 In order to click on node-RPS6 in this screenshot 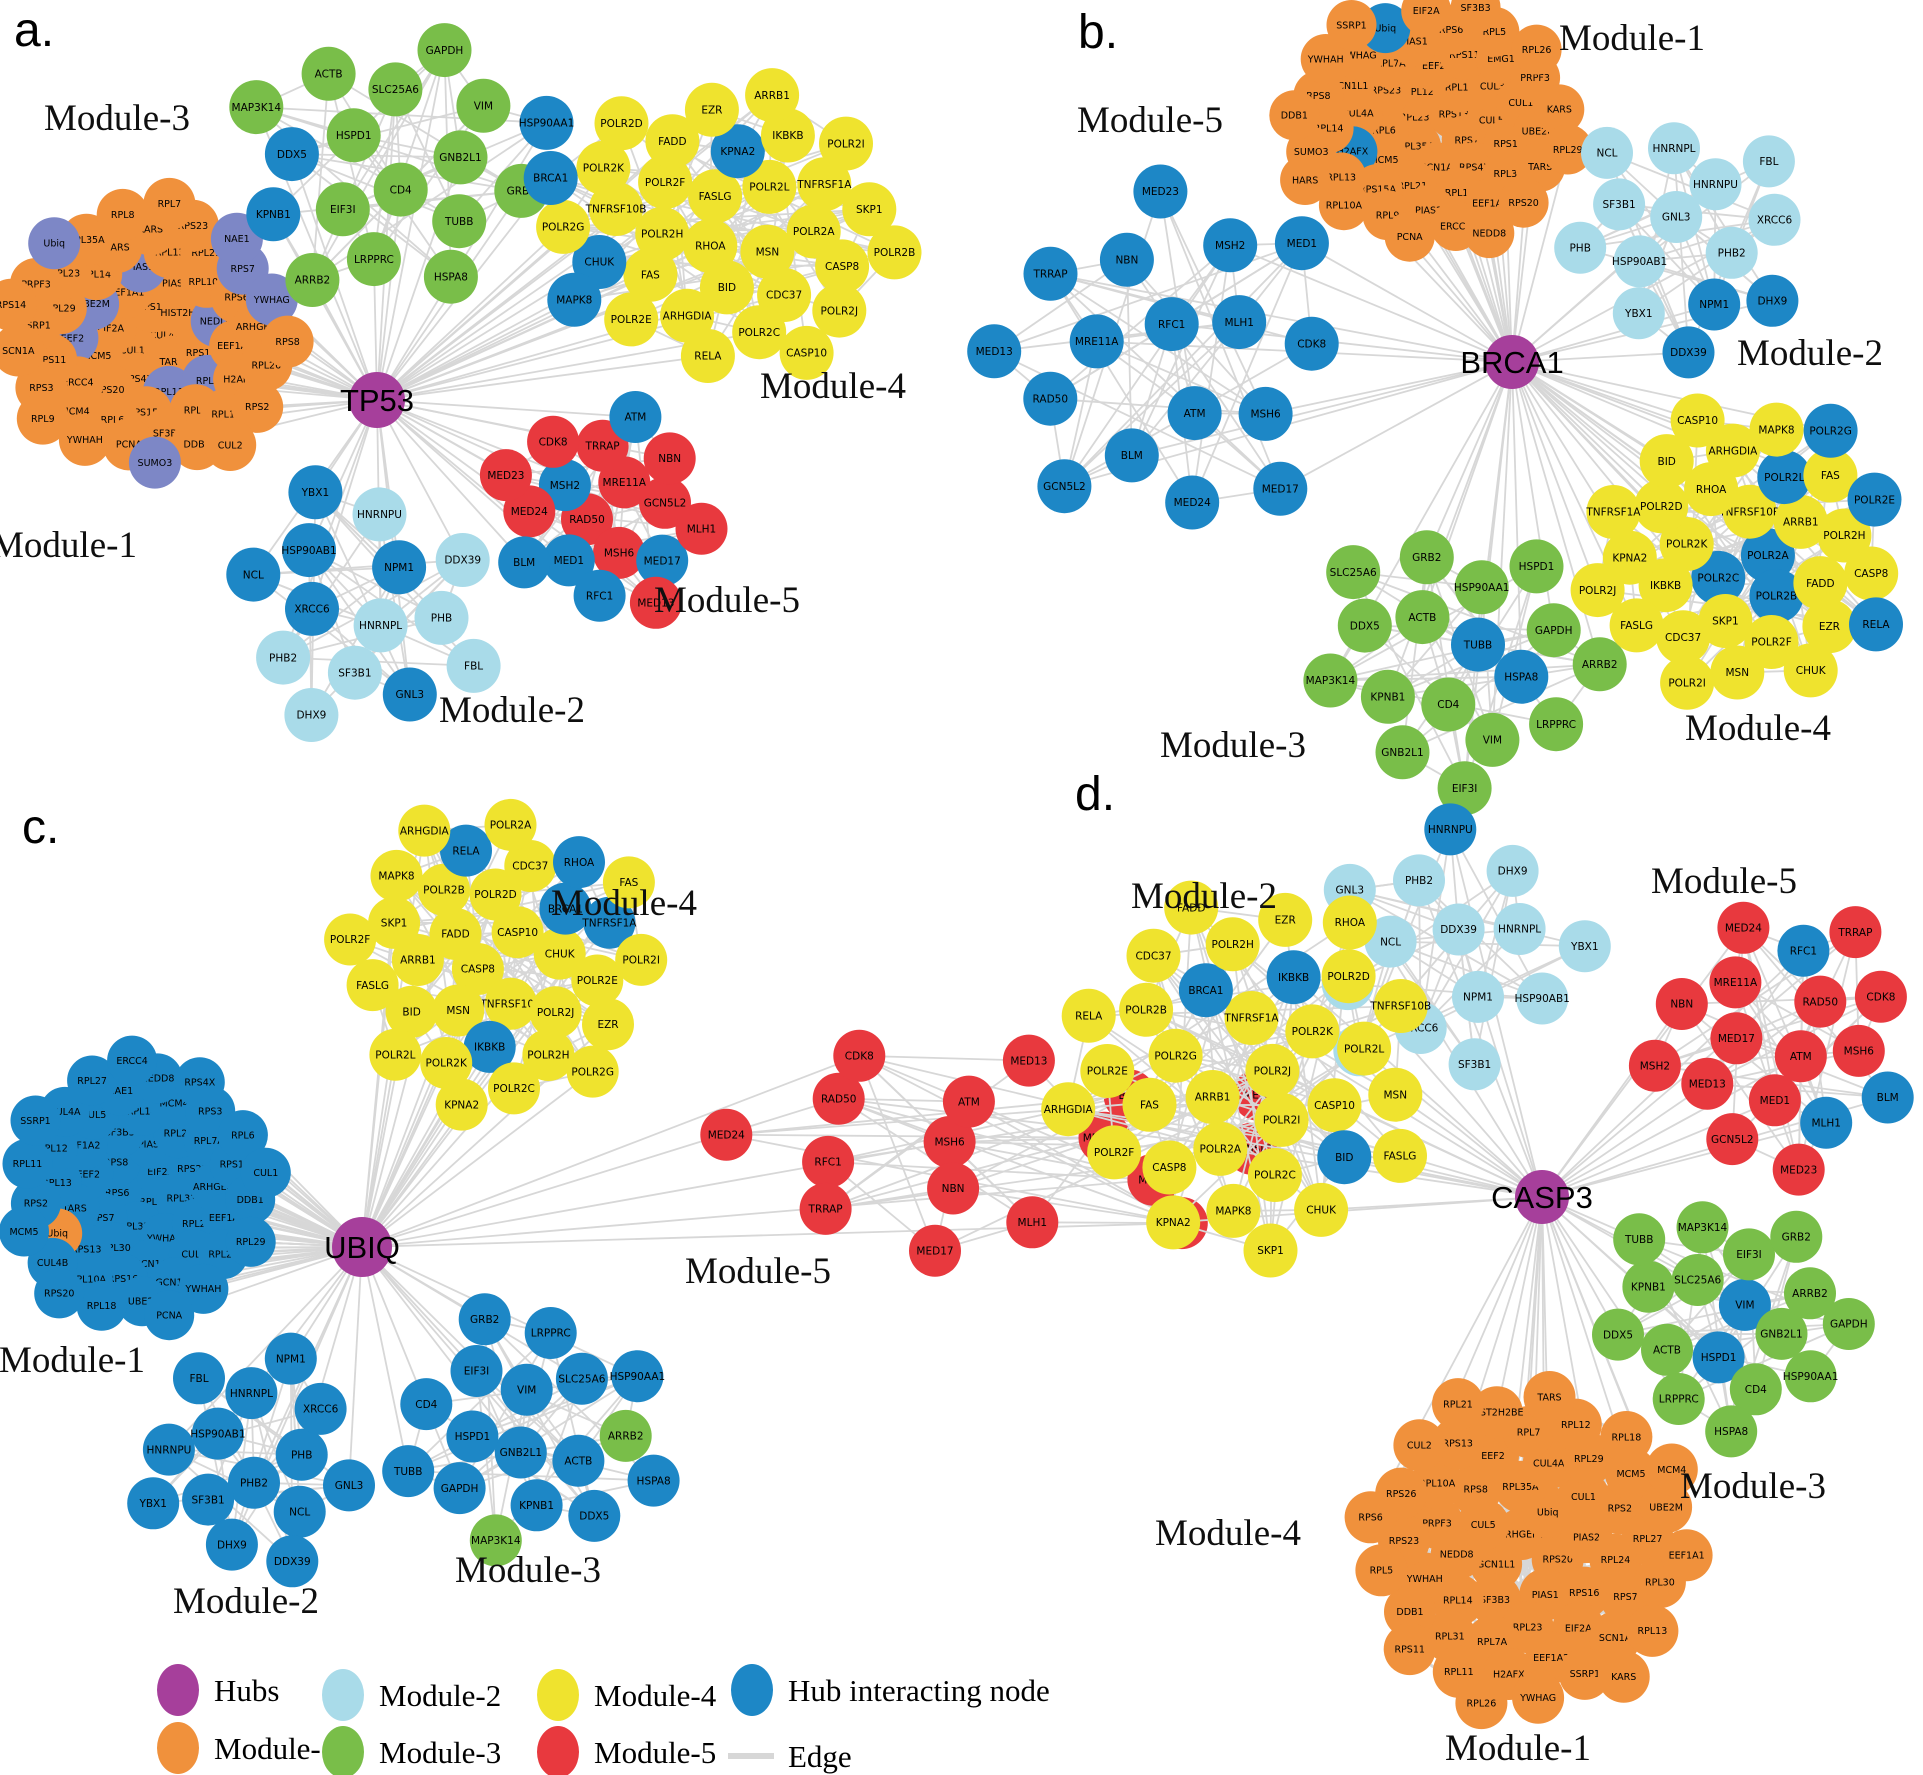, I will do `click(1370, 1517)`.